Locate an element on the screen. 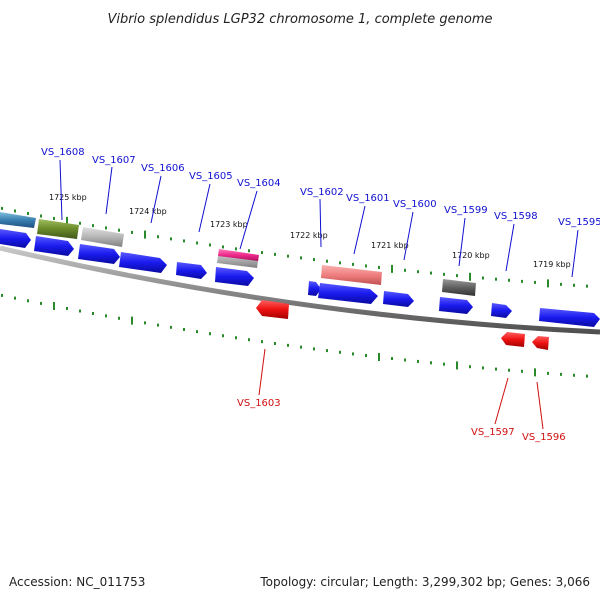 This screenshot has height=600, width=600. reverse-label-leaders is located at coordinates (401, 389).